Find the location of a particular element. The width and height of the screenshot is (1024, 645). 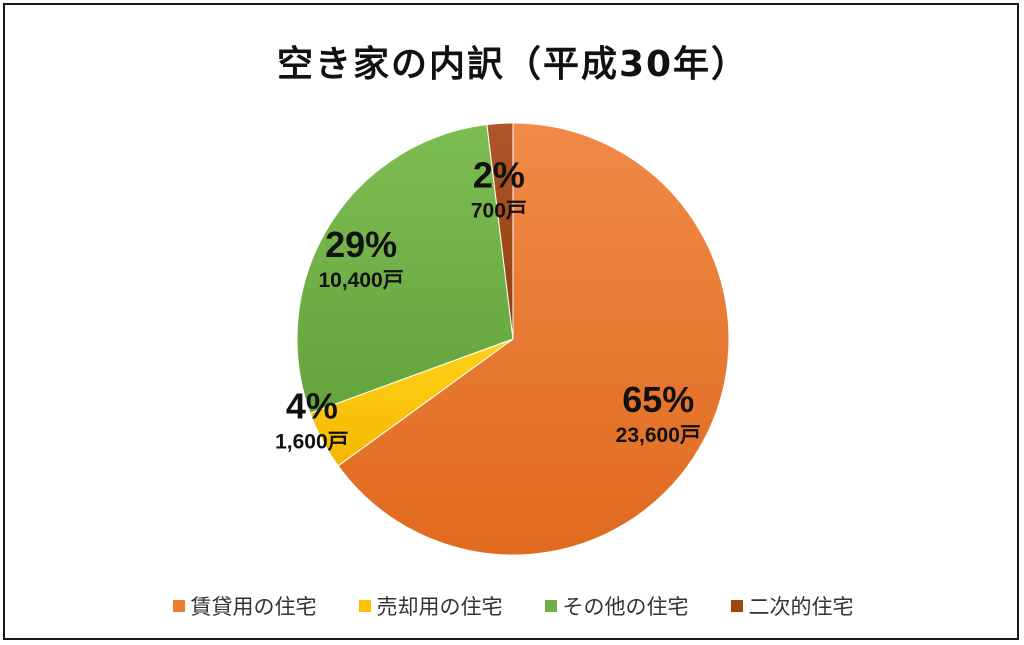

legend-label-3: 二次的住宅 is located at coordinates (801, 607).